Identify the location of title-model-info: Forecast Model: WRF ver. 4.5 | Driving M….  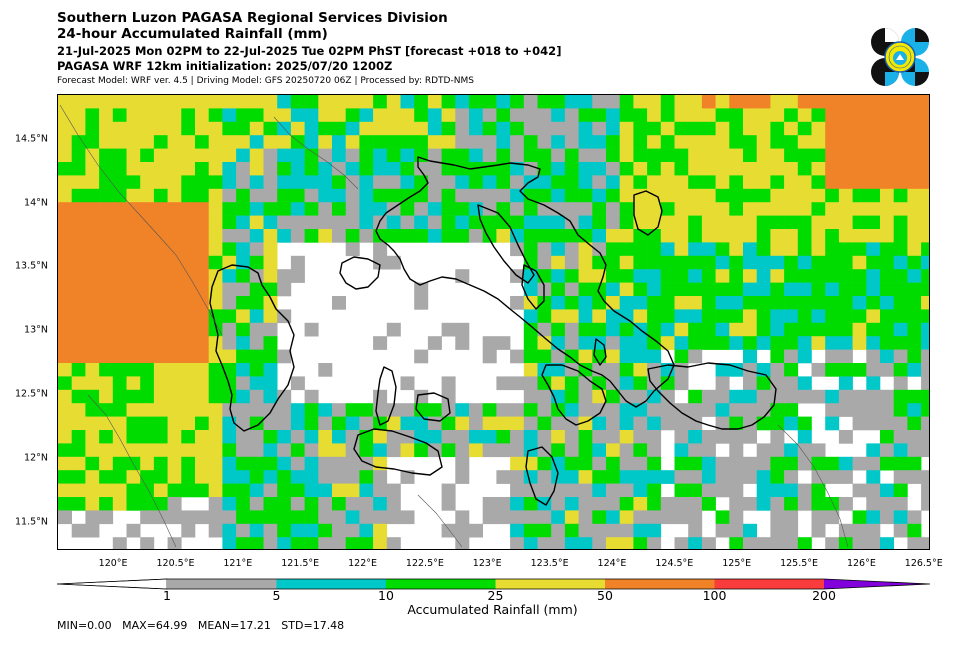
(265, 81).